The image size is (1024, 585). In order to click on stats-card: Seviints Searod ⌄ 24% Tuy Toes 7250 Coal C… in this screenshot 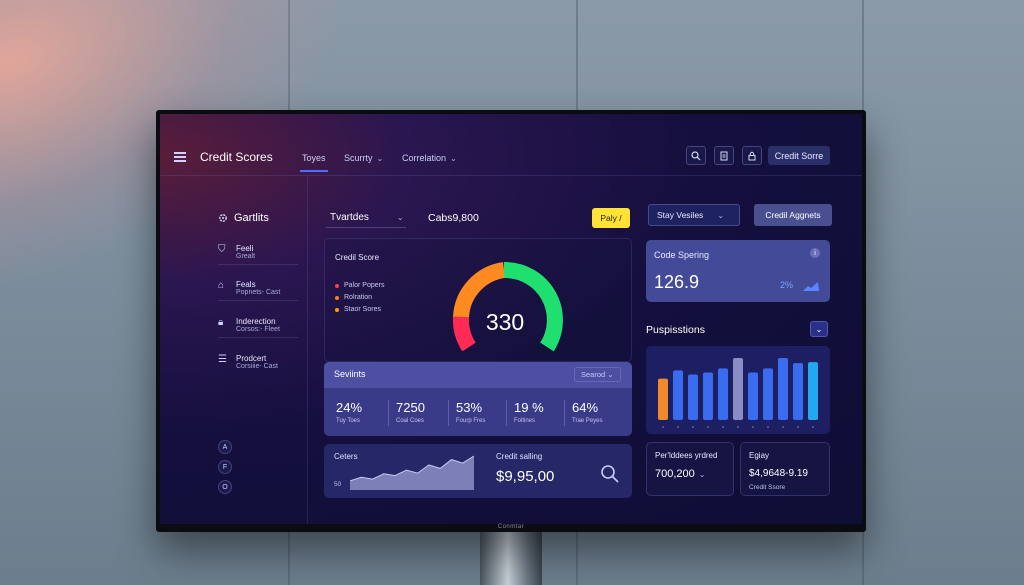, I will do `click(478, 399)`.